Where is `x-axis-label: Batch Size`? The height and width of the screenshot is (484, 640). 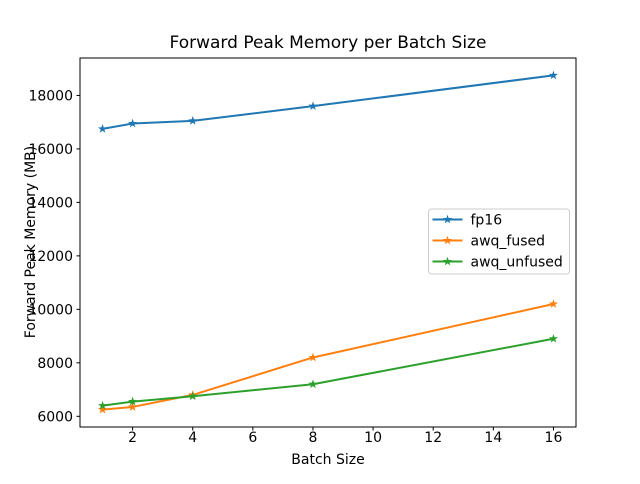 x-axis-label: Batch Size is located at coordinates (327, 460).